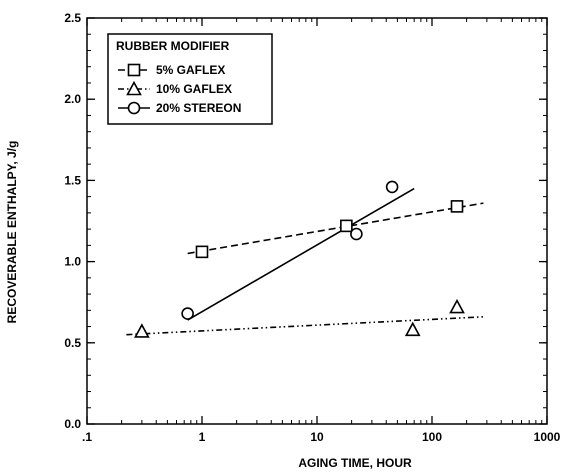 The height and width of the screenshot is (473, 568). Describe the element at coordinates (72, 99) in the screenshot. I see `y-tick-label: 2.0` at that location.